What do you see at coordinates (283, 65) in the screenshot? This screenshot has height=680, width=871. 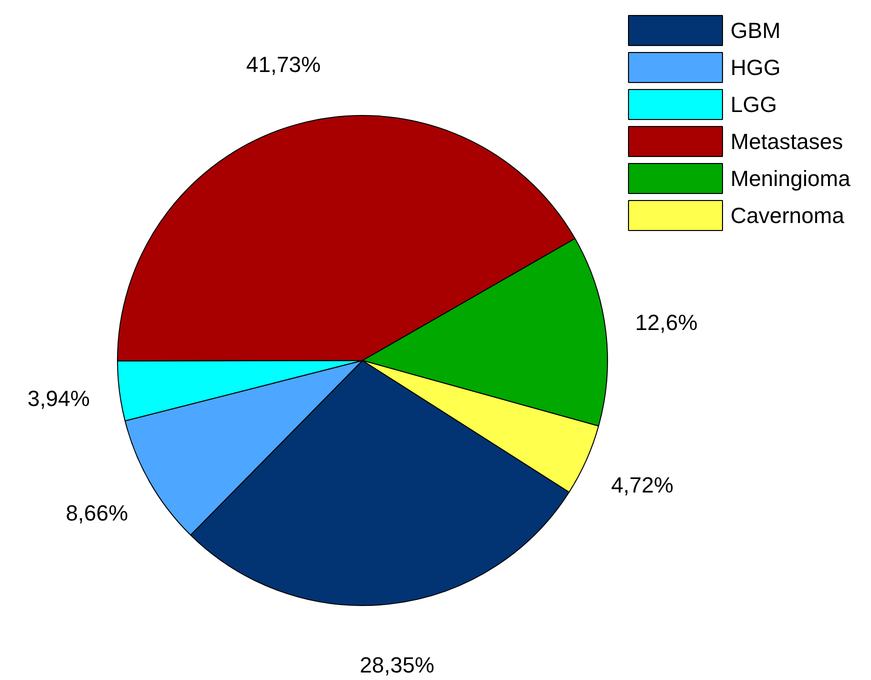 I see `data-label: 41,73%` at bounding box center [283, 65].